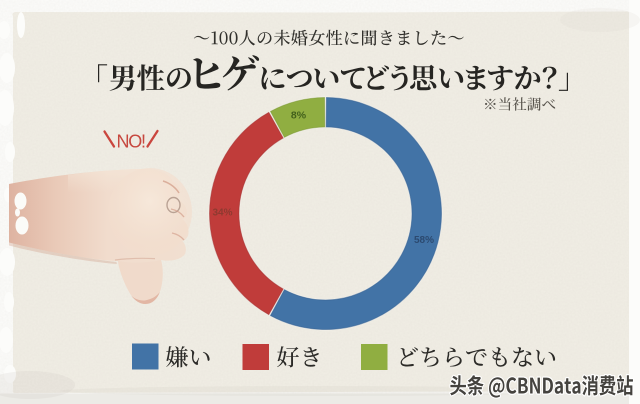 This screenshot has width=640, height=404. Describe the element at coordinates (222, 213) in the screenshot. I see `svg-text: 34%` at that location.